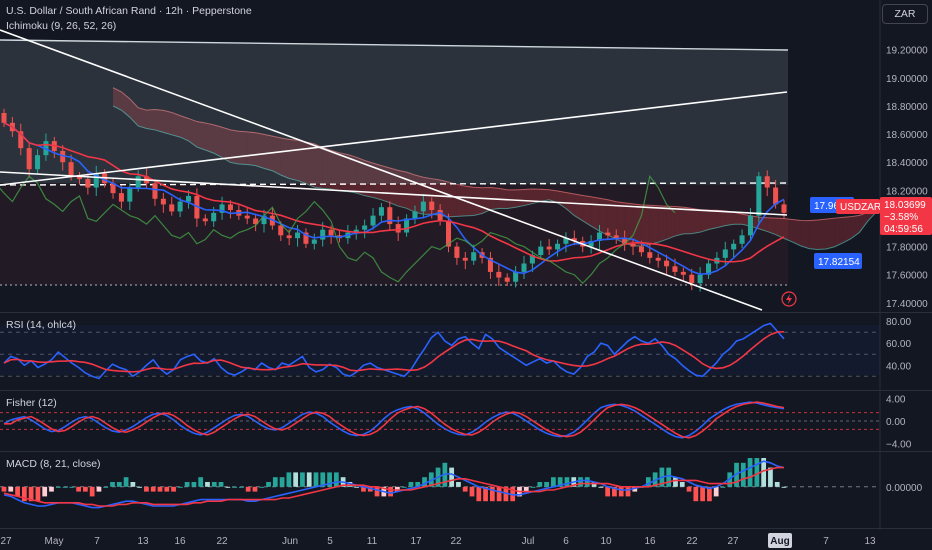 The image size is (932, 550). Describe the element at coordinates (907, 304) in the screenshot. I see `price-tick-label: 17.40000` at that location.